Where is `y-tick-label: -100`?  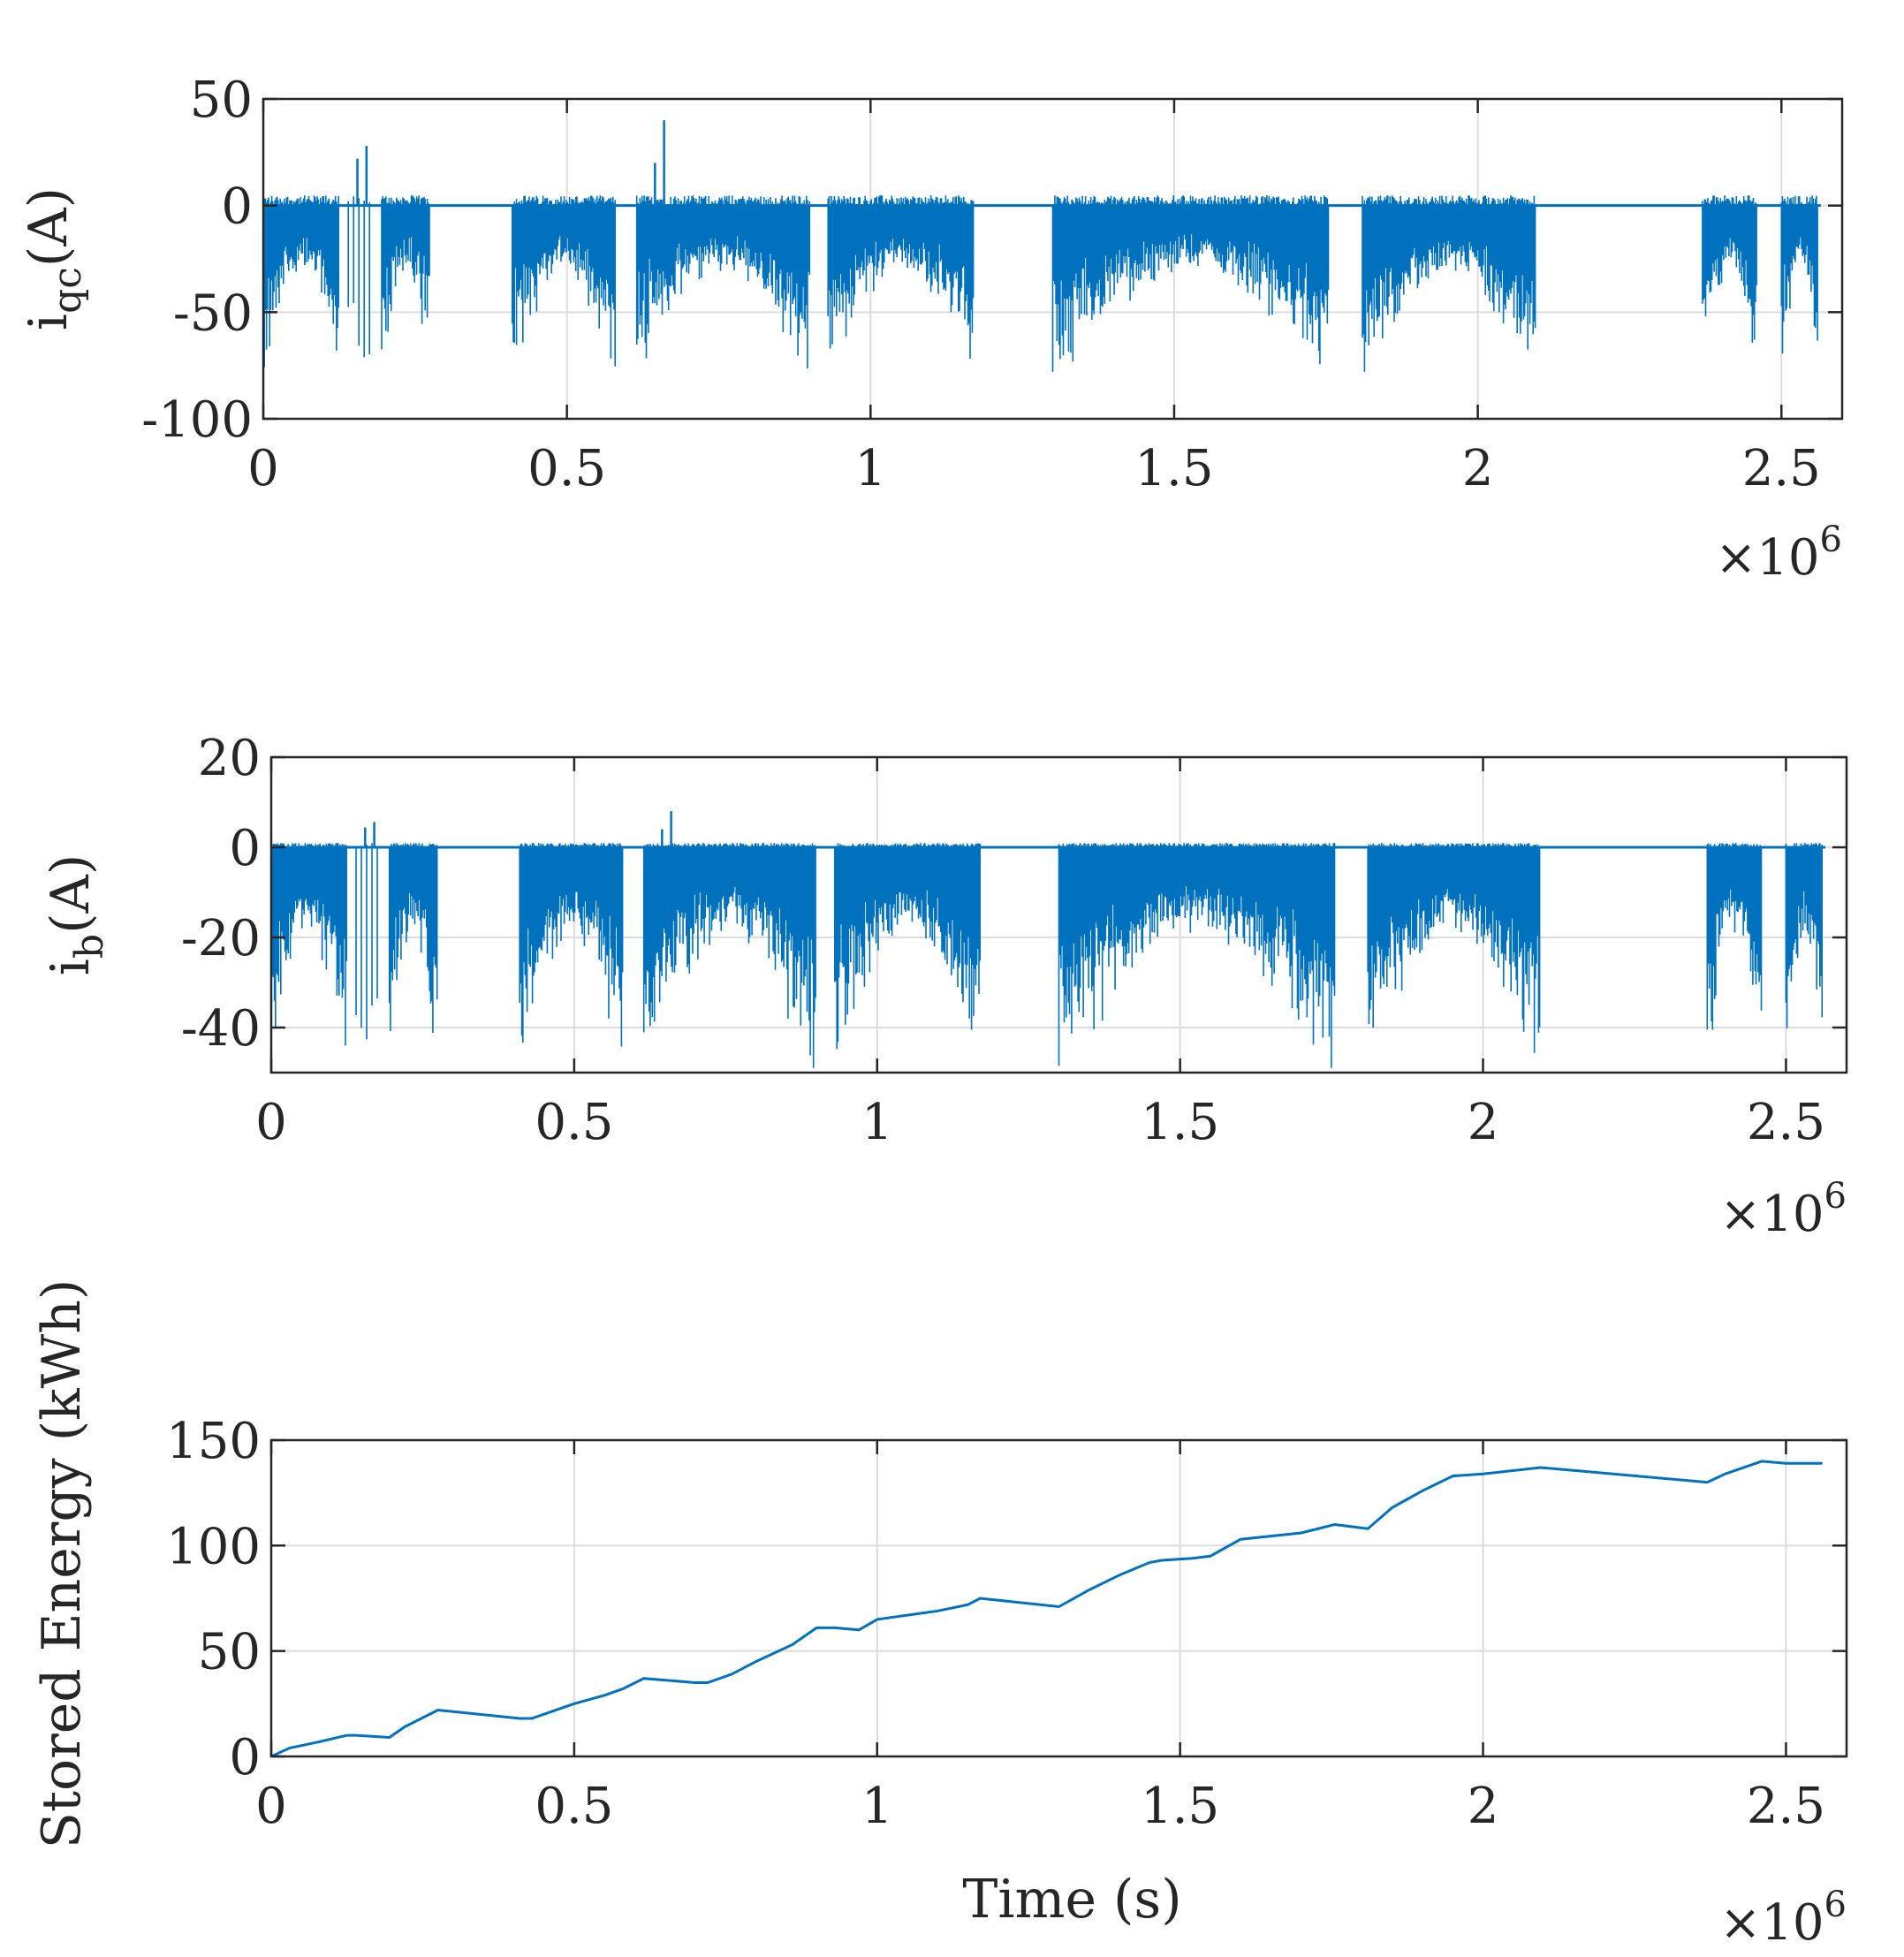 y-tick-label: -100 is located at coordinates (197, 420).